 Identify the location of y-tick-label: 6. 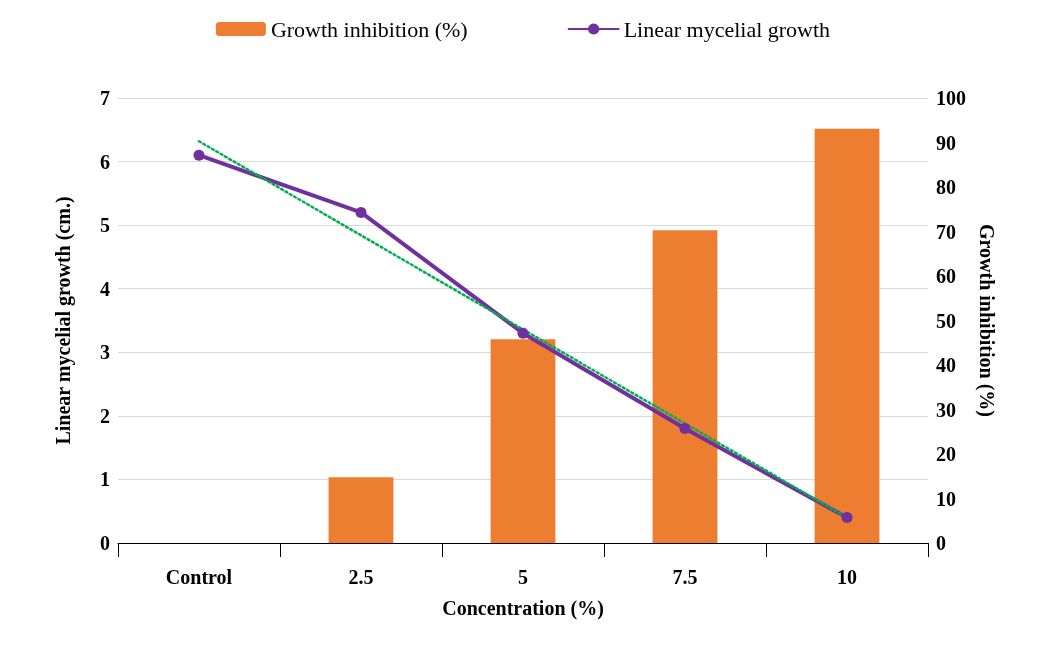
(105, 161).